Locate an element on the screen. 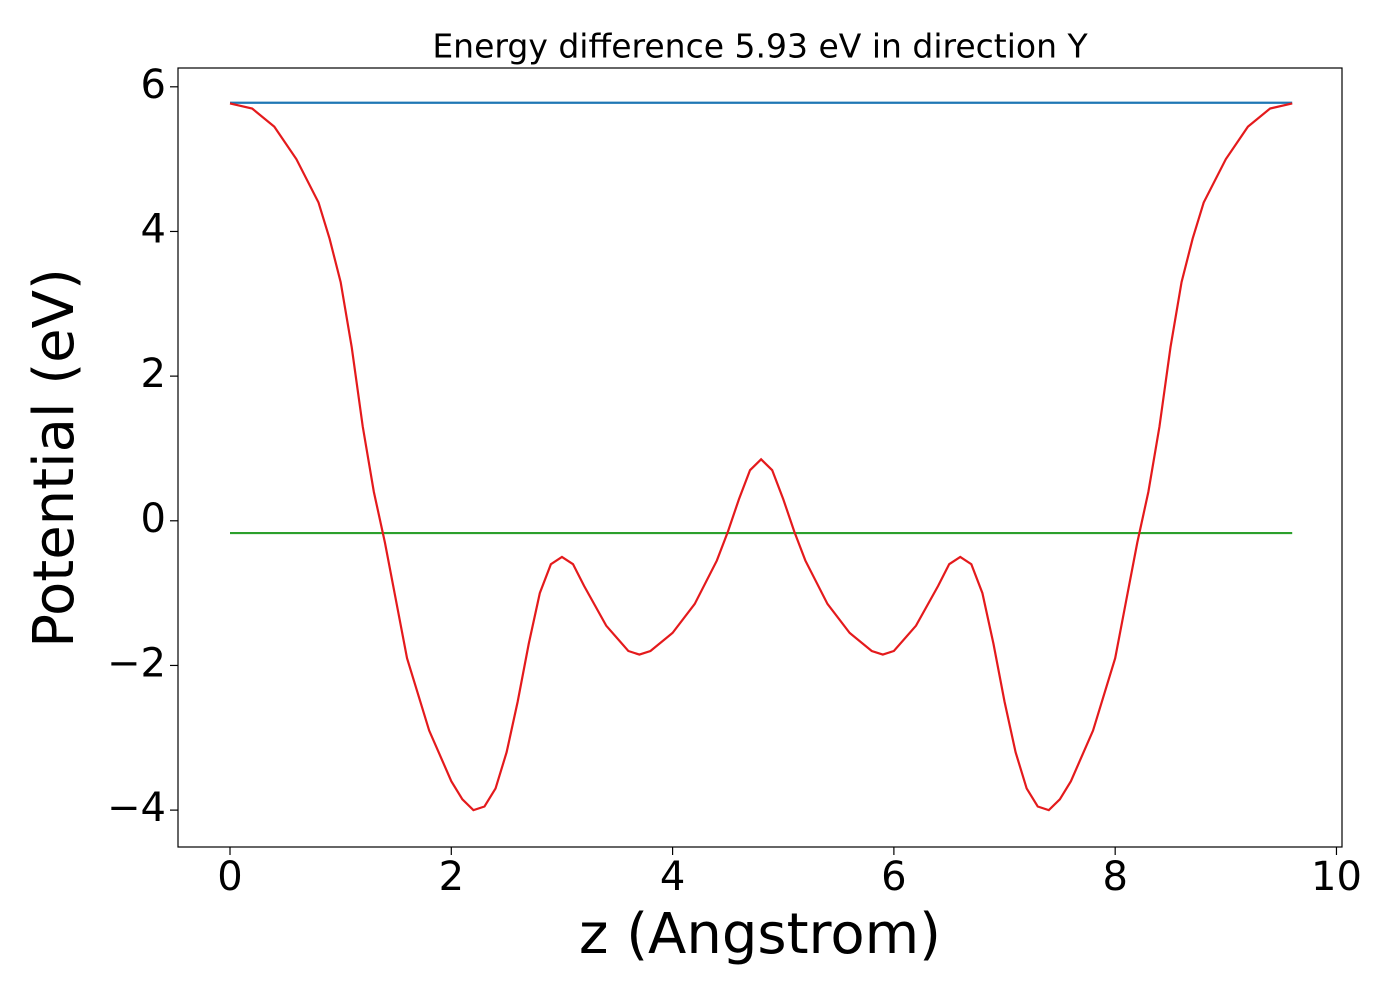 The image size is (1400, 1000). x-tick-label: 2 is located at coordinates (451, 877).